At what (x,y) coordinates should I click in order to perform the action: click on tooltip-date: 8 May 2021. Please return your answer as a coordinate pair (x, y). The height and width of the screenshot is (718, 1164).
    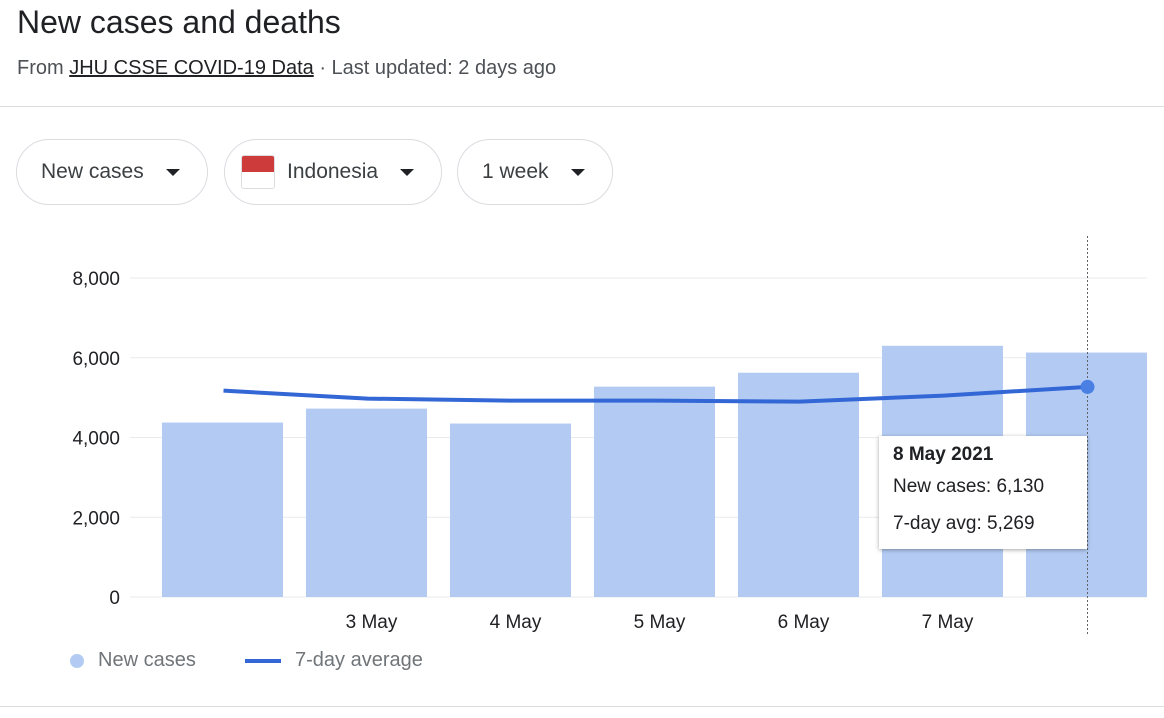
    Looking at the image, I should click on (943, 454).